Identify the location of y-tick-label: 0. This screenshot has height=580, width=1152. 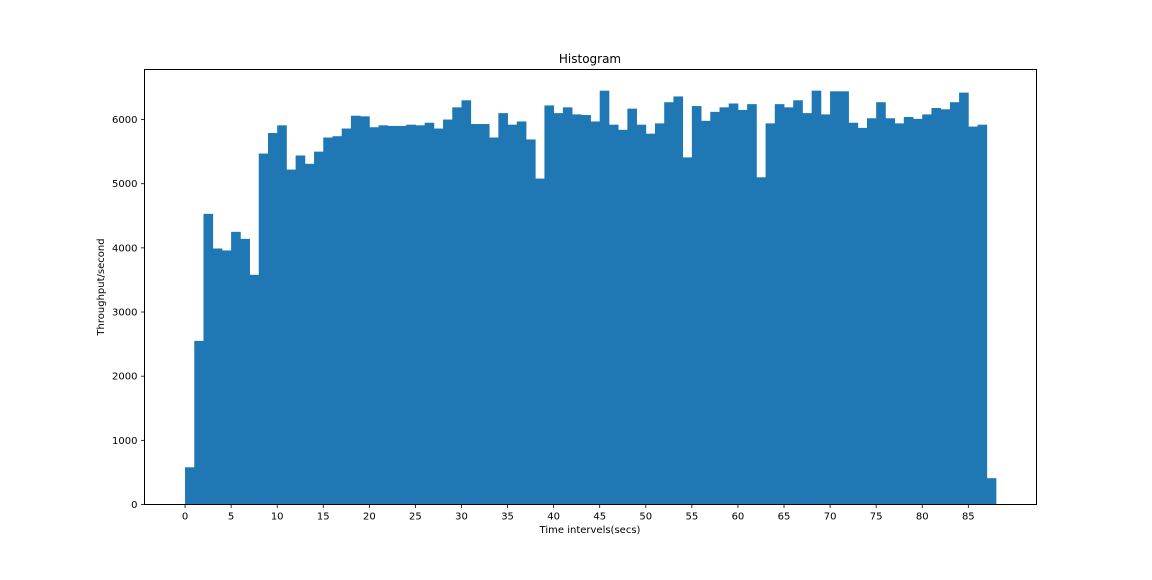
(134, 505).